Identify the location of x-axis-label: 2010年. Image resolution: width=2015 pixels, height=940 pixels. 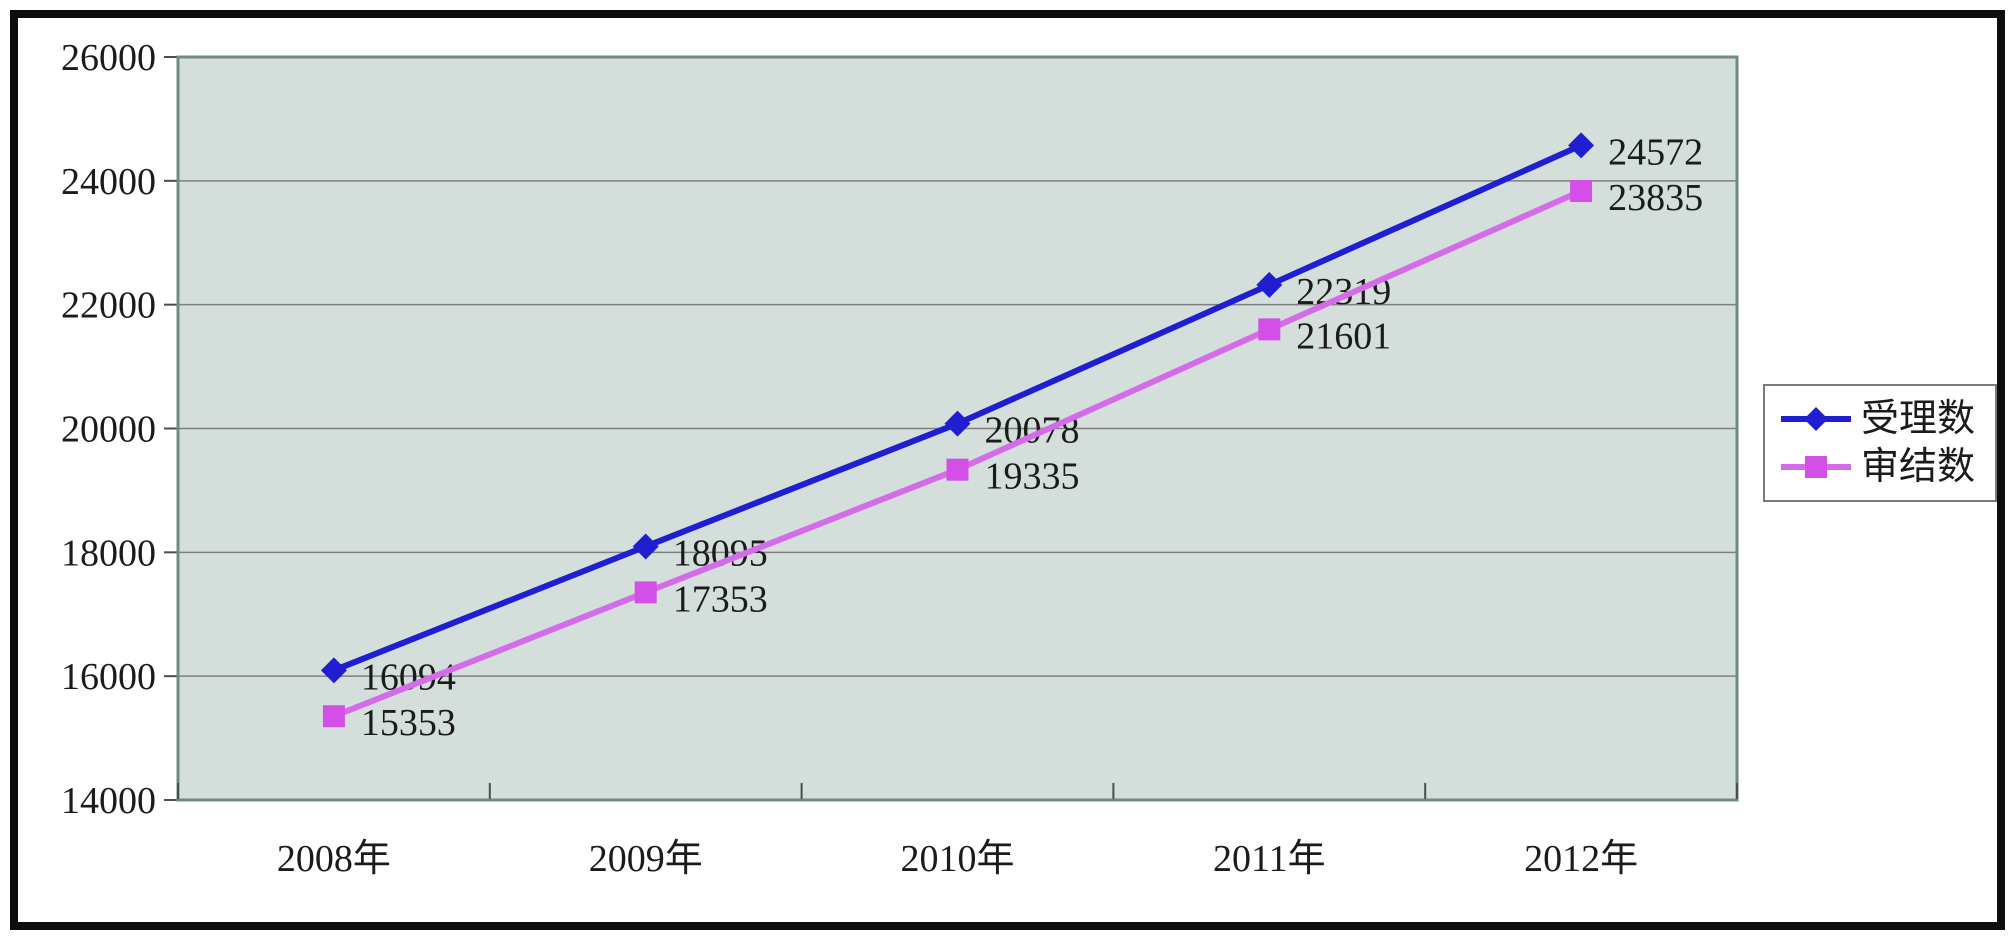
(957, 859).